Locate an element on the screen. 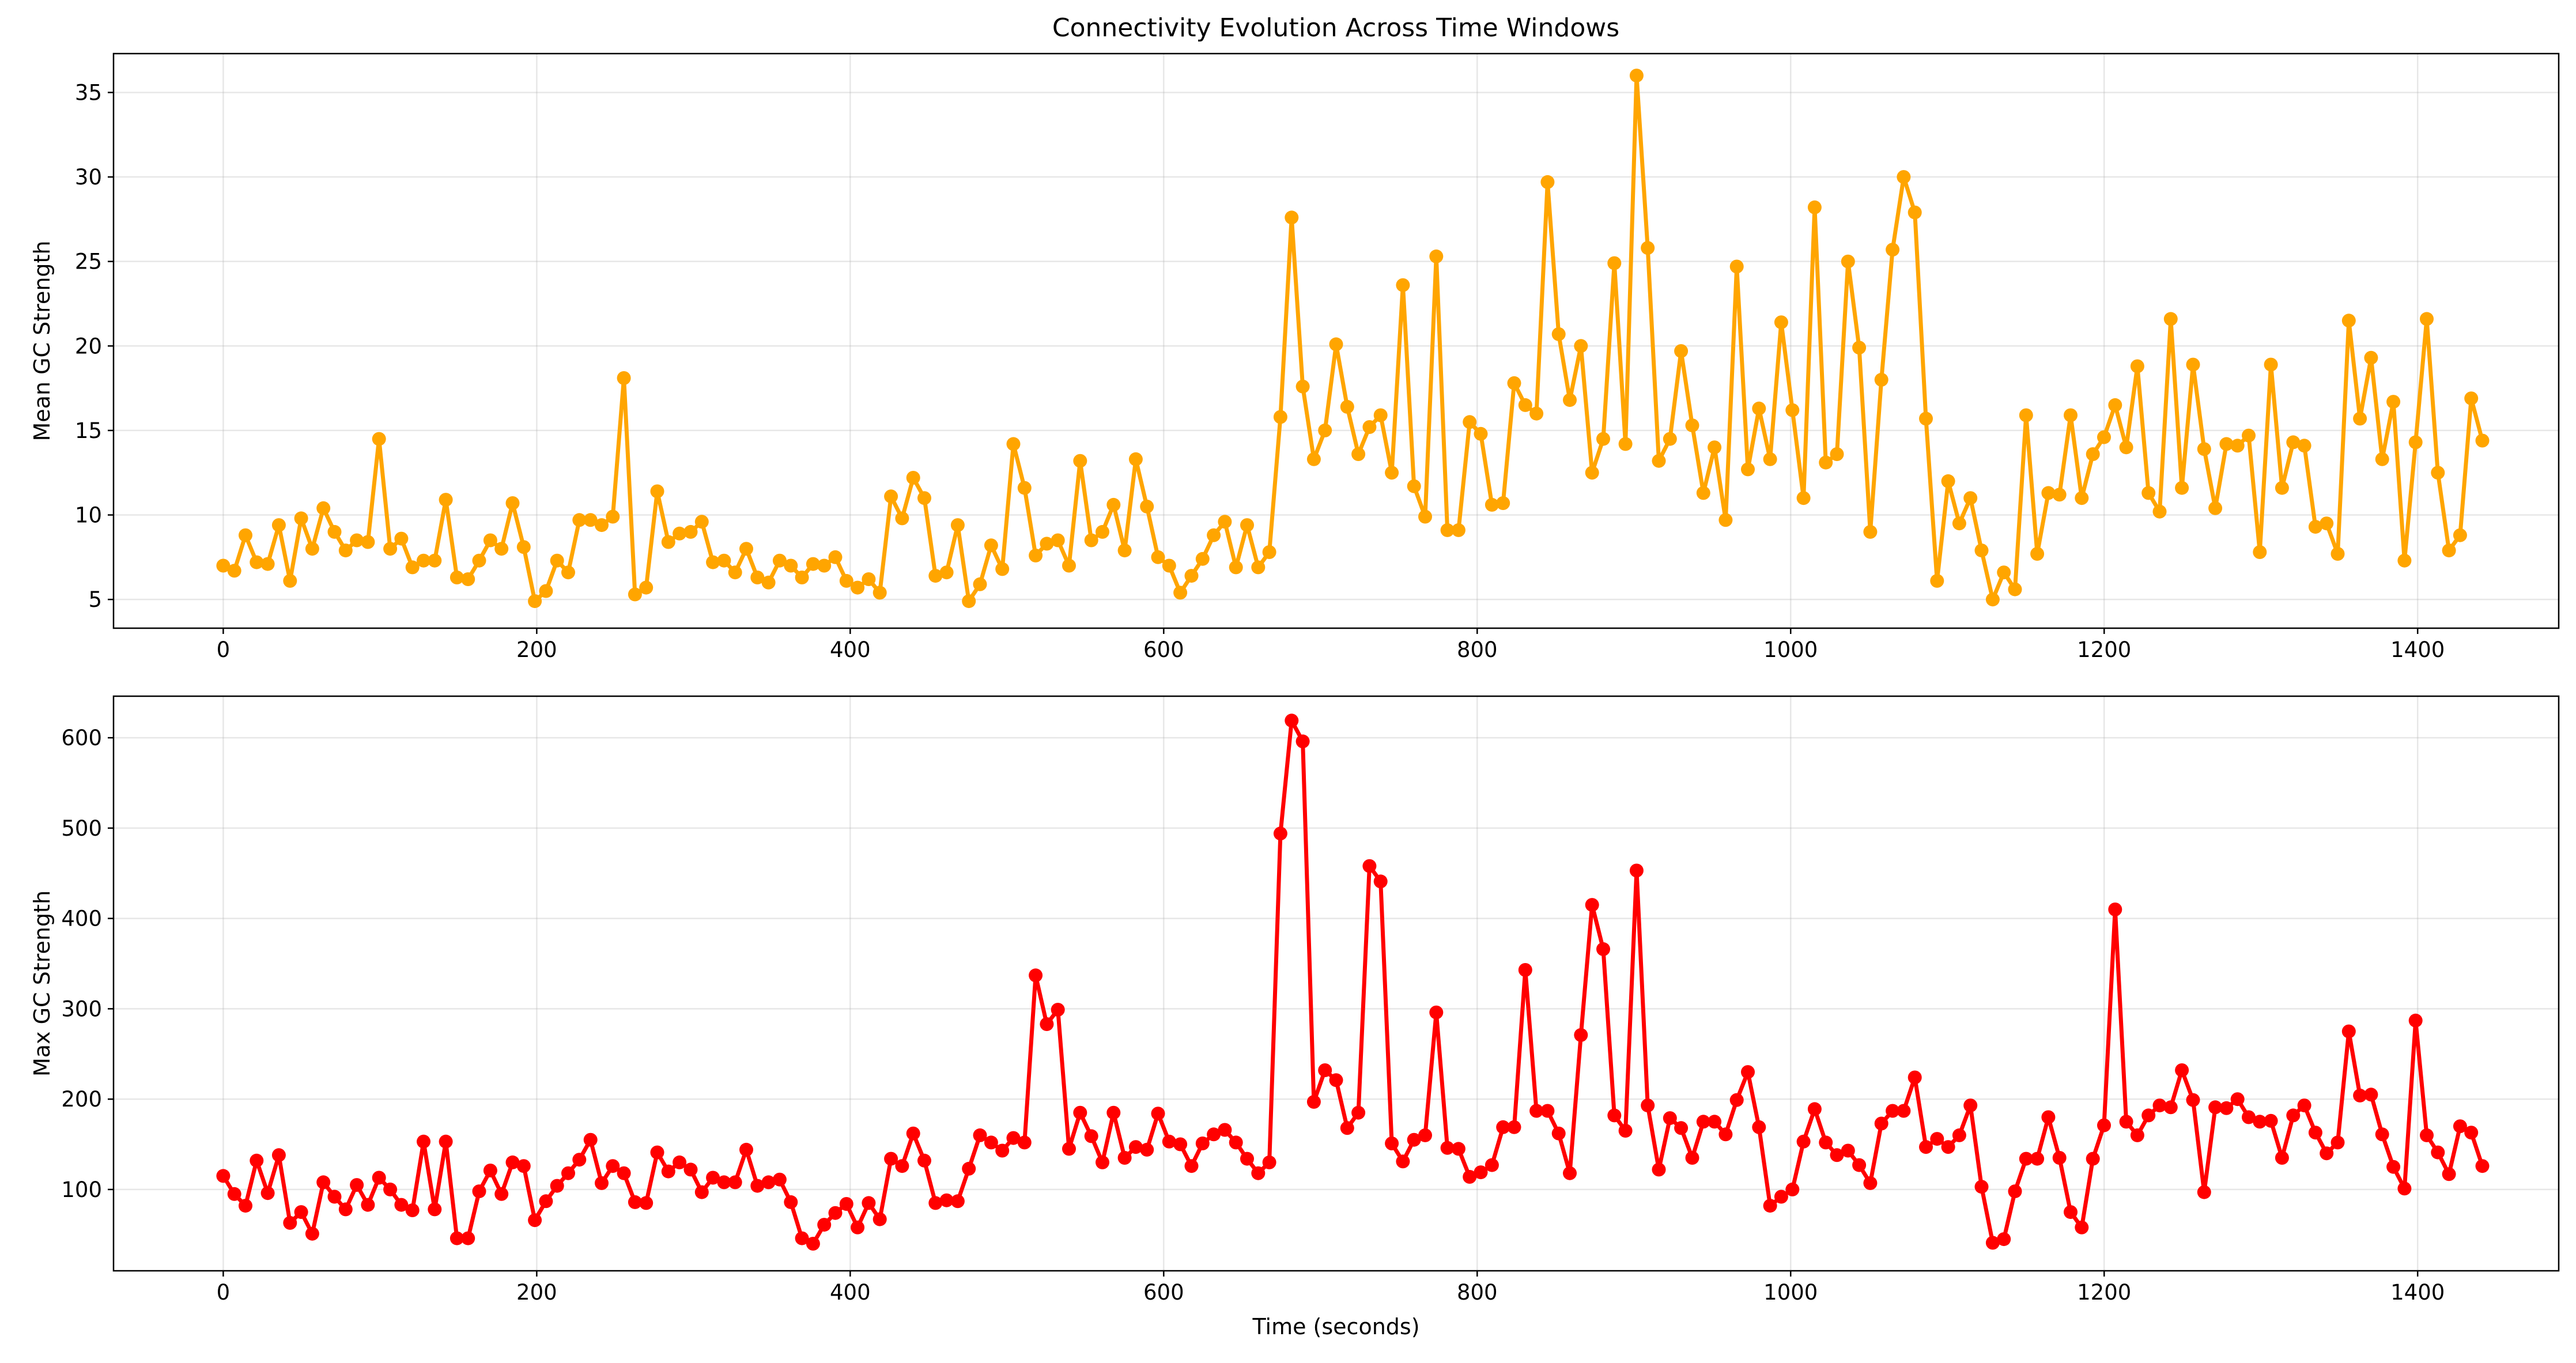  x-tick-label: 1200 is located at coordinates (2104, 1292).